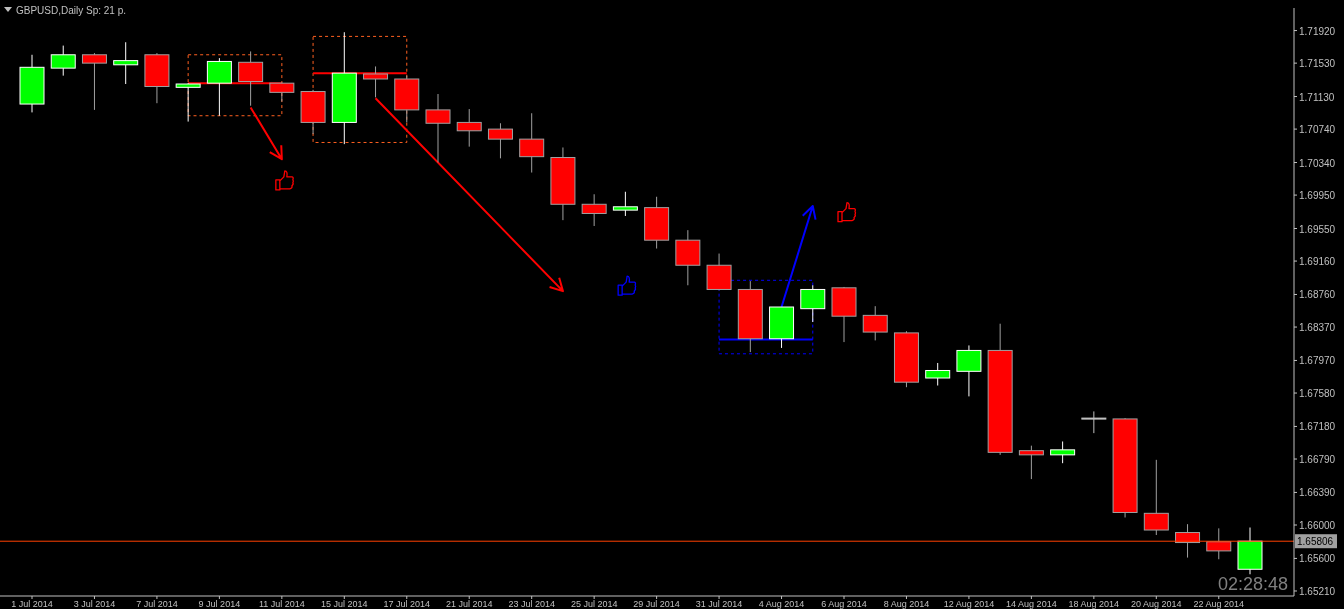  What do you see at coordinates (1317, 328) in the screenshot?
I see `y-tick-label: 1.68370` at bounding box center [1317, 328].